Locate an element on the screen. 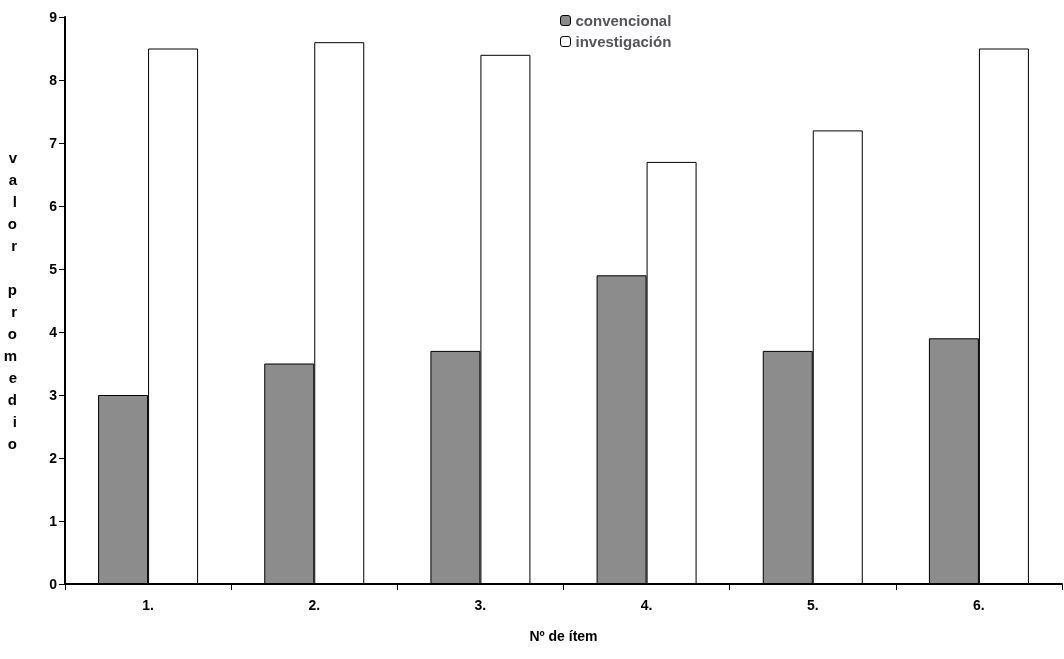 The height and width of the screenshot is (659, 1064). y-tick-label: 7 is located at coordinates (53, 143).